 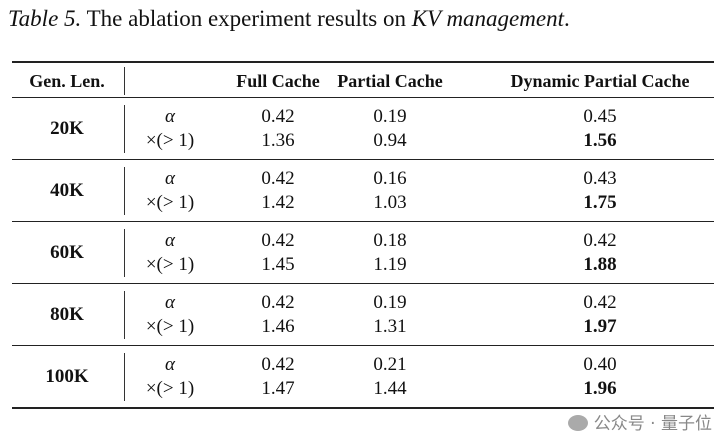 What do you see at coordinates (600, 81) in the screenshot?
I see `header-column: Dynamic Partial Cache` at bounding box center [600, 81].